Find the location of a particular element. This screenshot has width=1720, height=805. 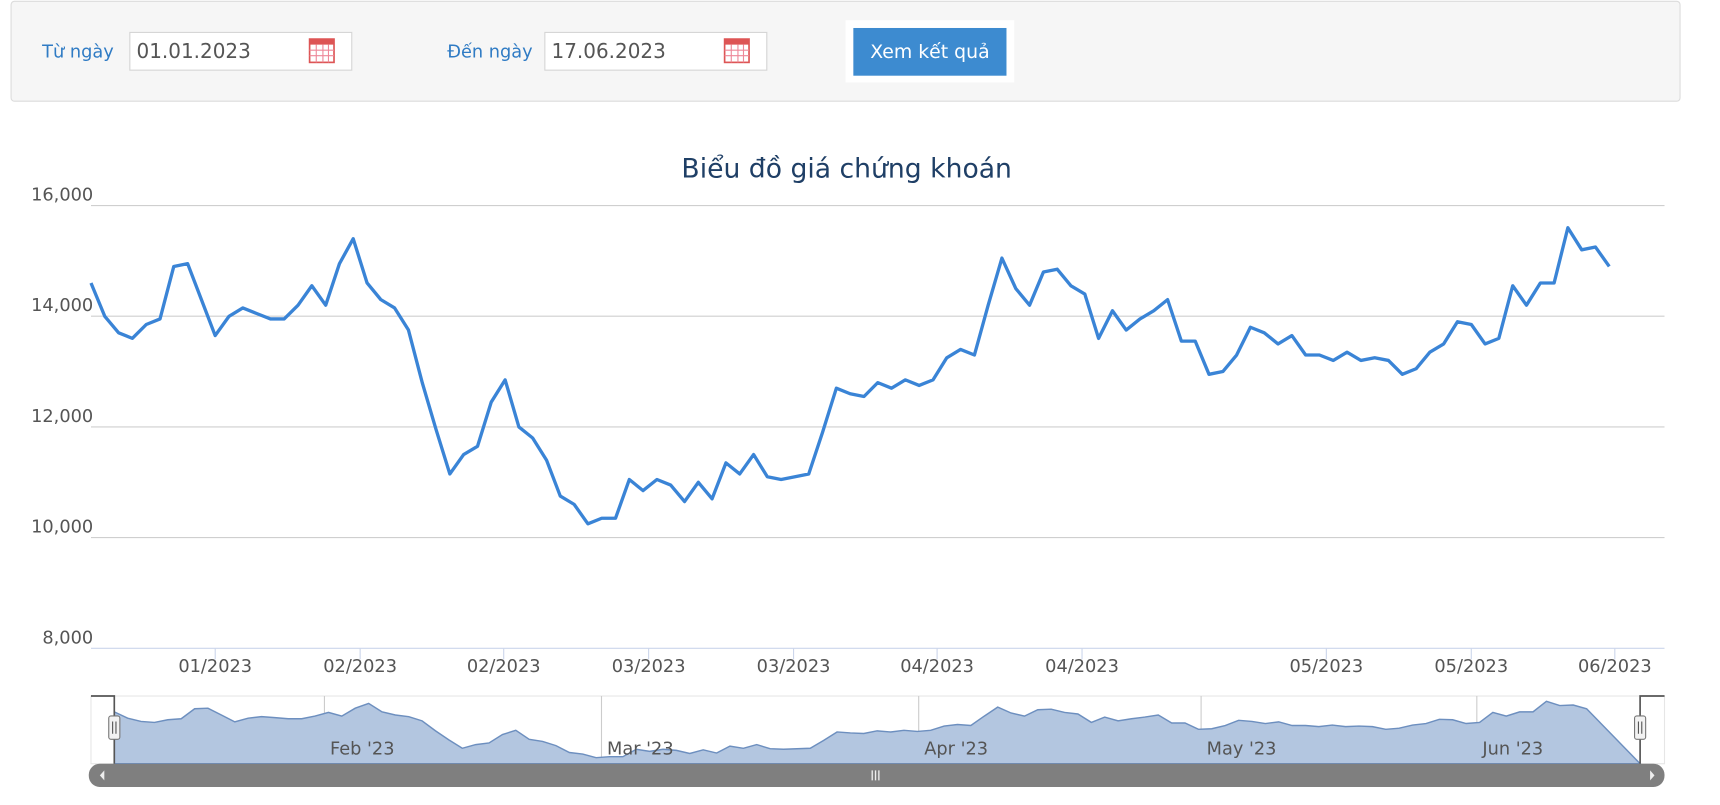

y-tick-label: 10,000 is located at coordinates (62, 528).